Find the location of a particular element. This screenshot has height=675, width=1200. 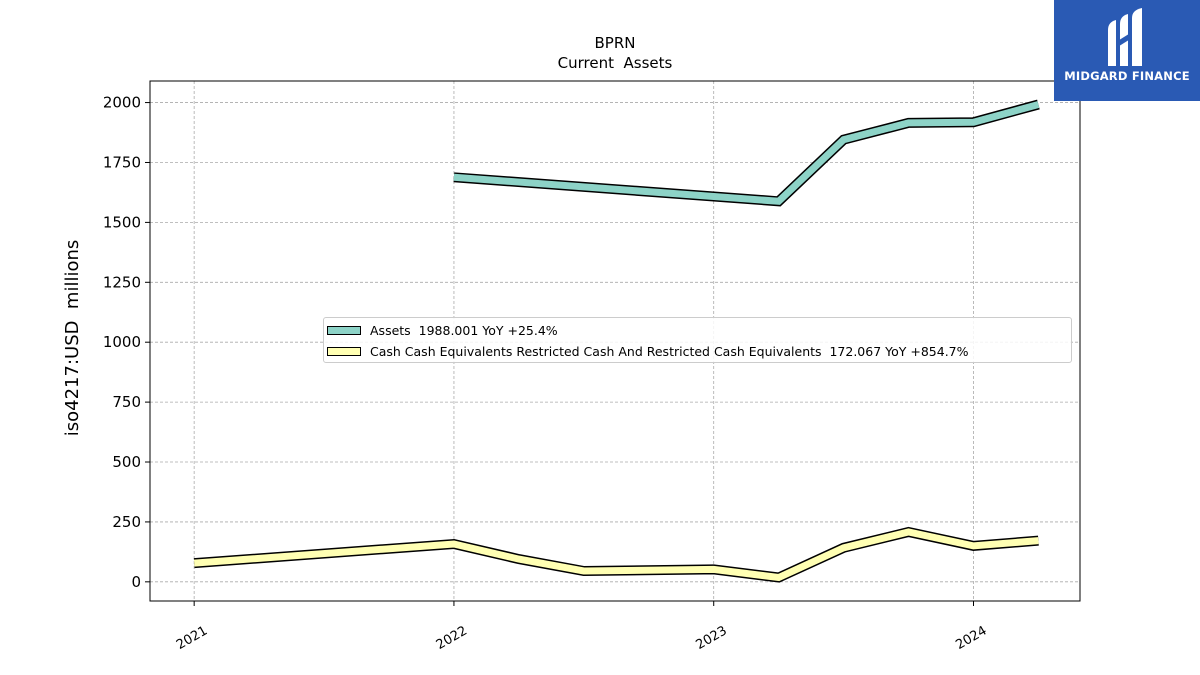

brand-logo: MIDGARD FINANCE is located at coordinates (1127, 50).